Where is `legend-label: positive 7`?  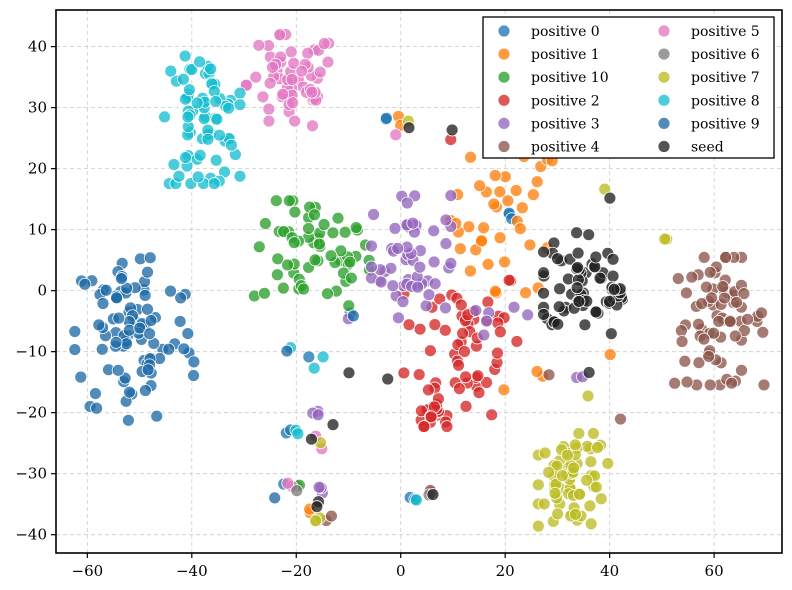
legend-label: positive 7 is located at coordinates (725, 78).